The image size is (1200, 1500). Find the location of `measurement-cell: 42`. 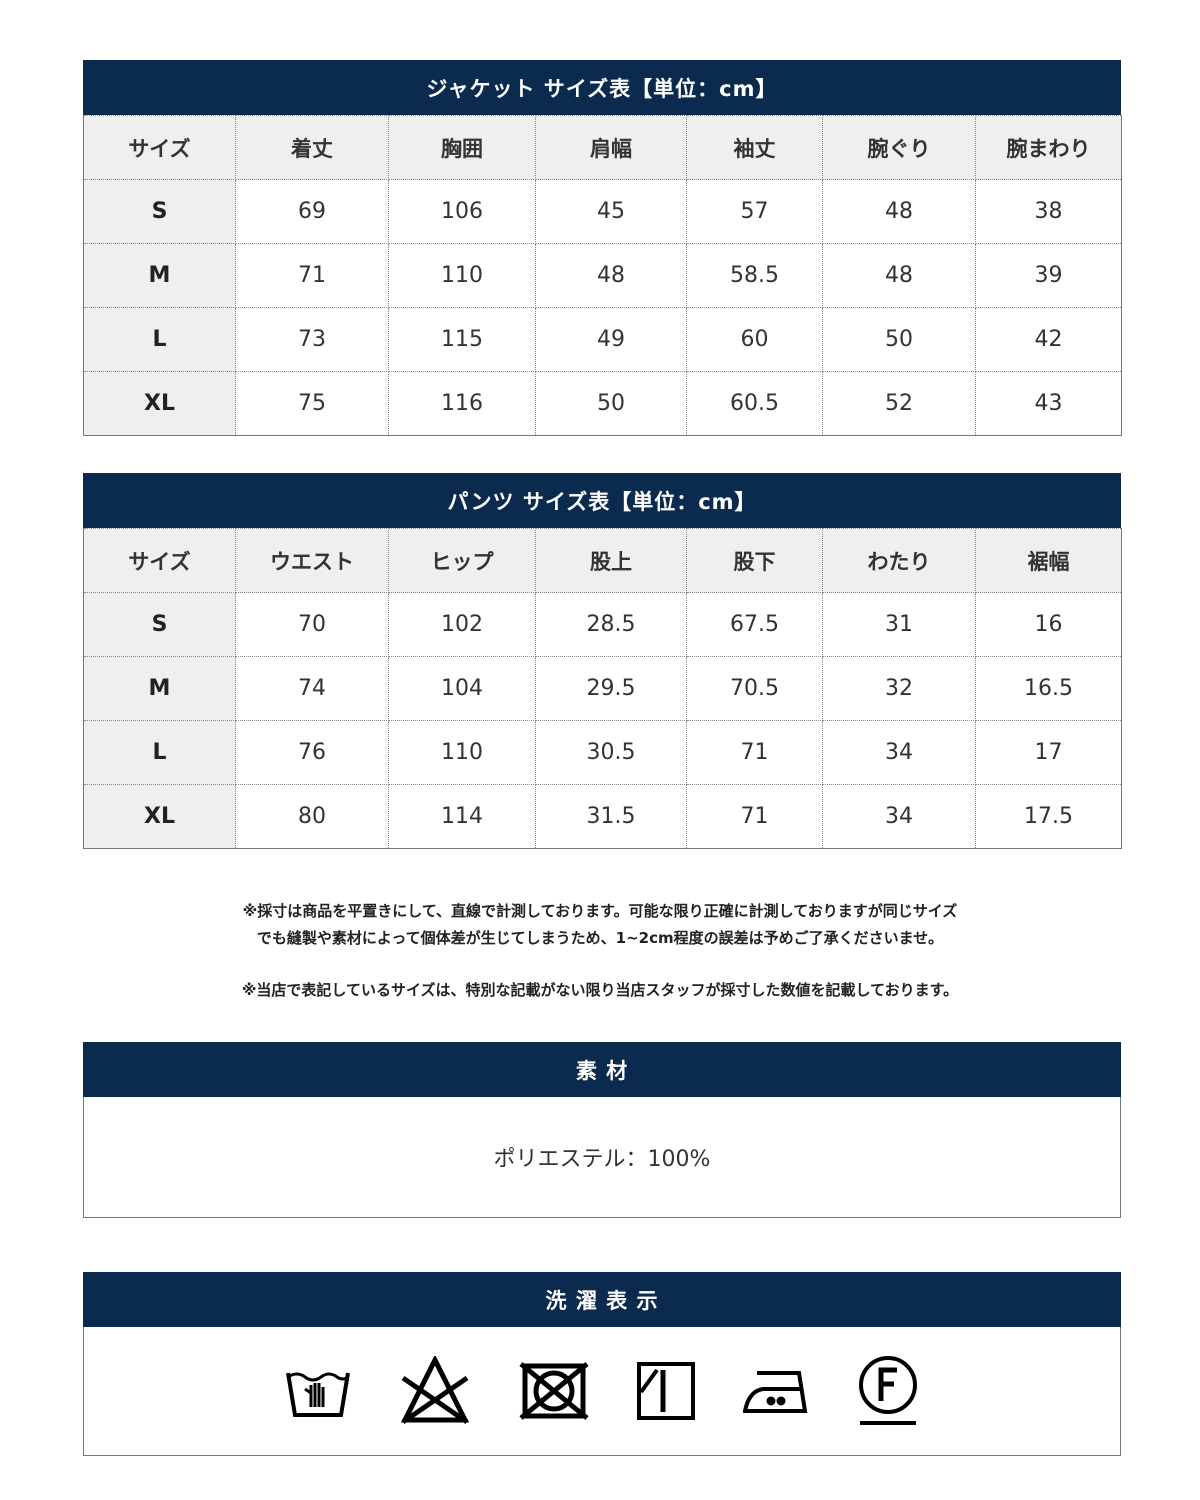

measurement-cell: 42 is located at coordinates (1048, 339).